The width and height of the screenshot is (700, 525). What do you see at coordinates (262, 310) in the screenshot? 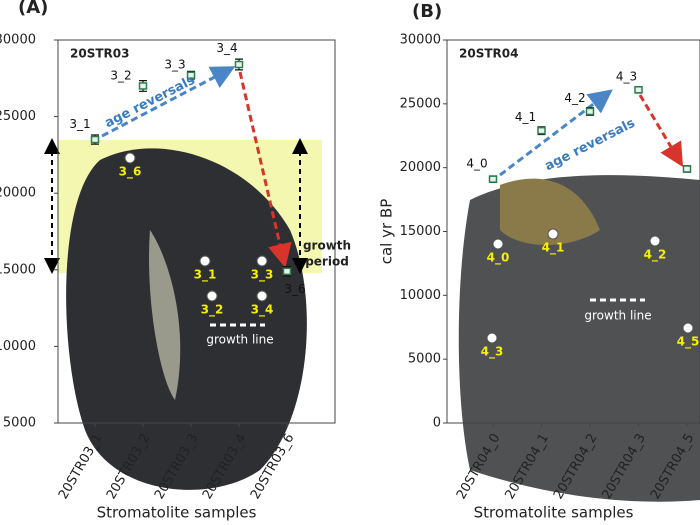
I see `photo-label: 3_4` at bounding box center [262, 310].